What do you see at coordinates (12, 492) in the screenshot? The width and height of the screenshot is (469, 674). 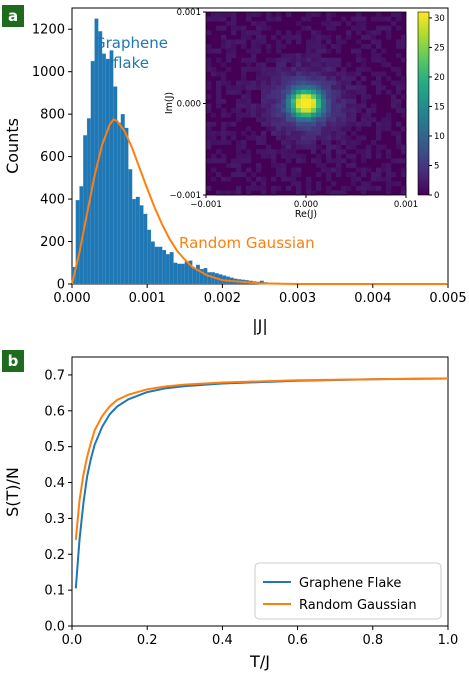 I see `panel-b-y-label: S(T)/N` at bounding box center [12, 492].